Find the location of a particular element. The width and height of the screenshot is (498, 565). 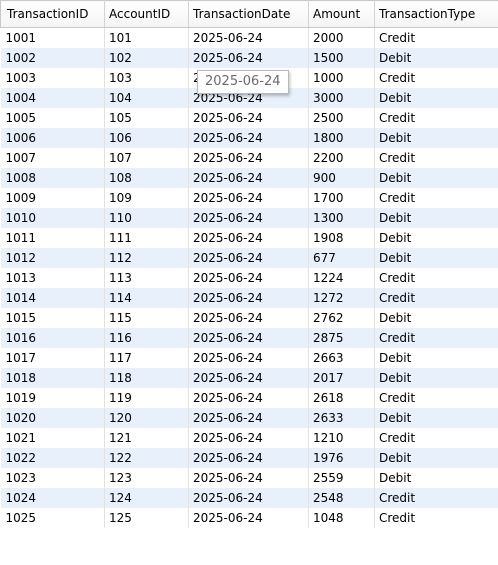

accountid-cell: 112 is located at coordinates (146, 258).